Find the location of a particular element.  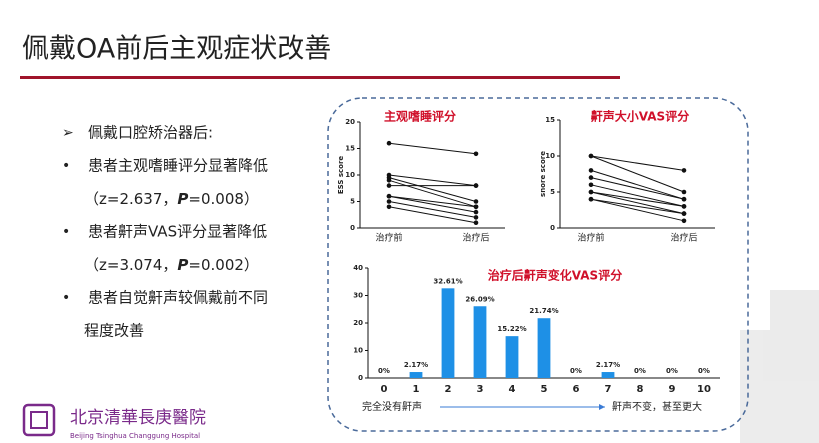

logo-english: Beijing Tsinghua Changgung Hospital is located at coordinates (135, 436).